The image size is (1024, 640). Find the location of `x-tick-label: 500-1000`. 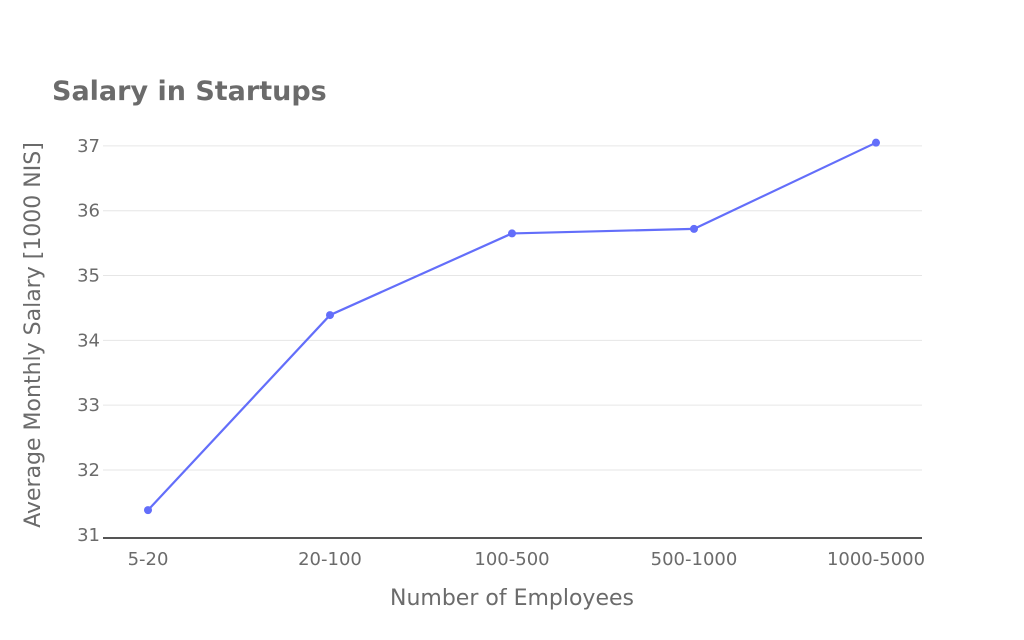

x-tick-label: 500-1000 is located at coordinates (694, 559).